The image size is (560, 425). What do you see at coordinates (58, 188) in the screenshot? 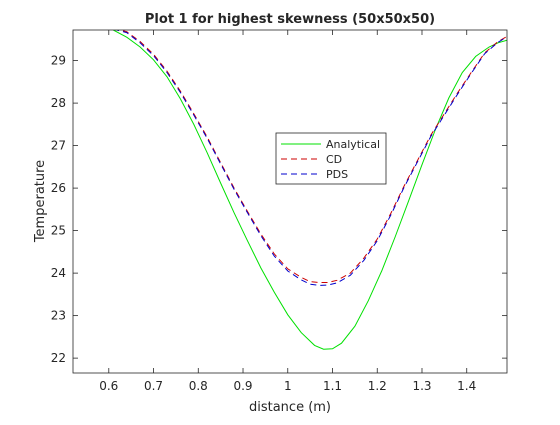
I see `y-tick-label: 26` at bounding box center [58, 188].